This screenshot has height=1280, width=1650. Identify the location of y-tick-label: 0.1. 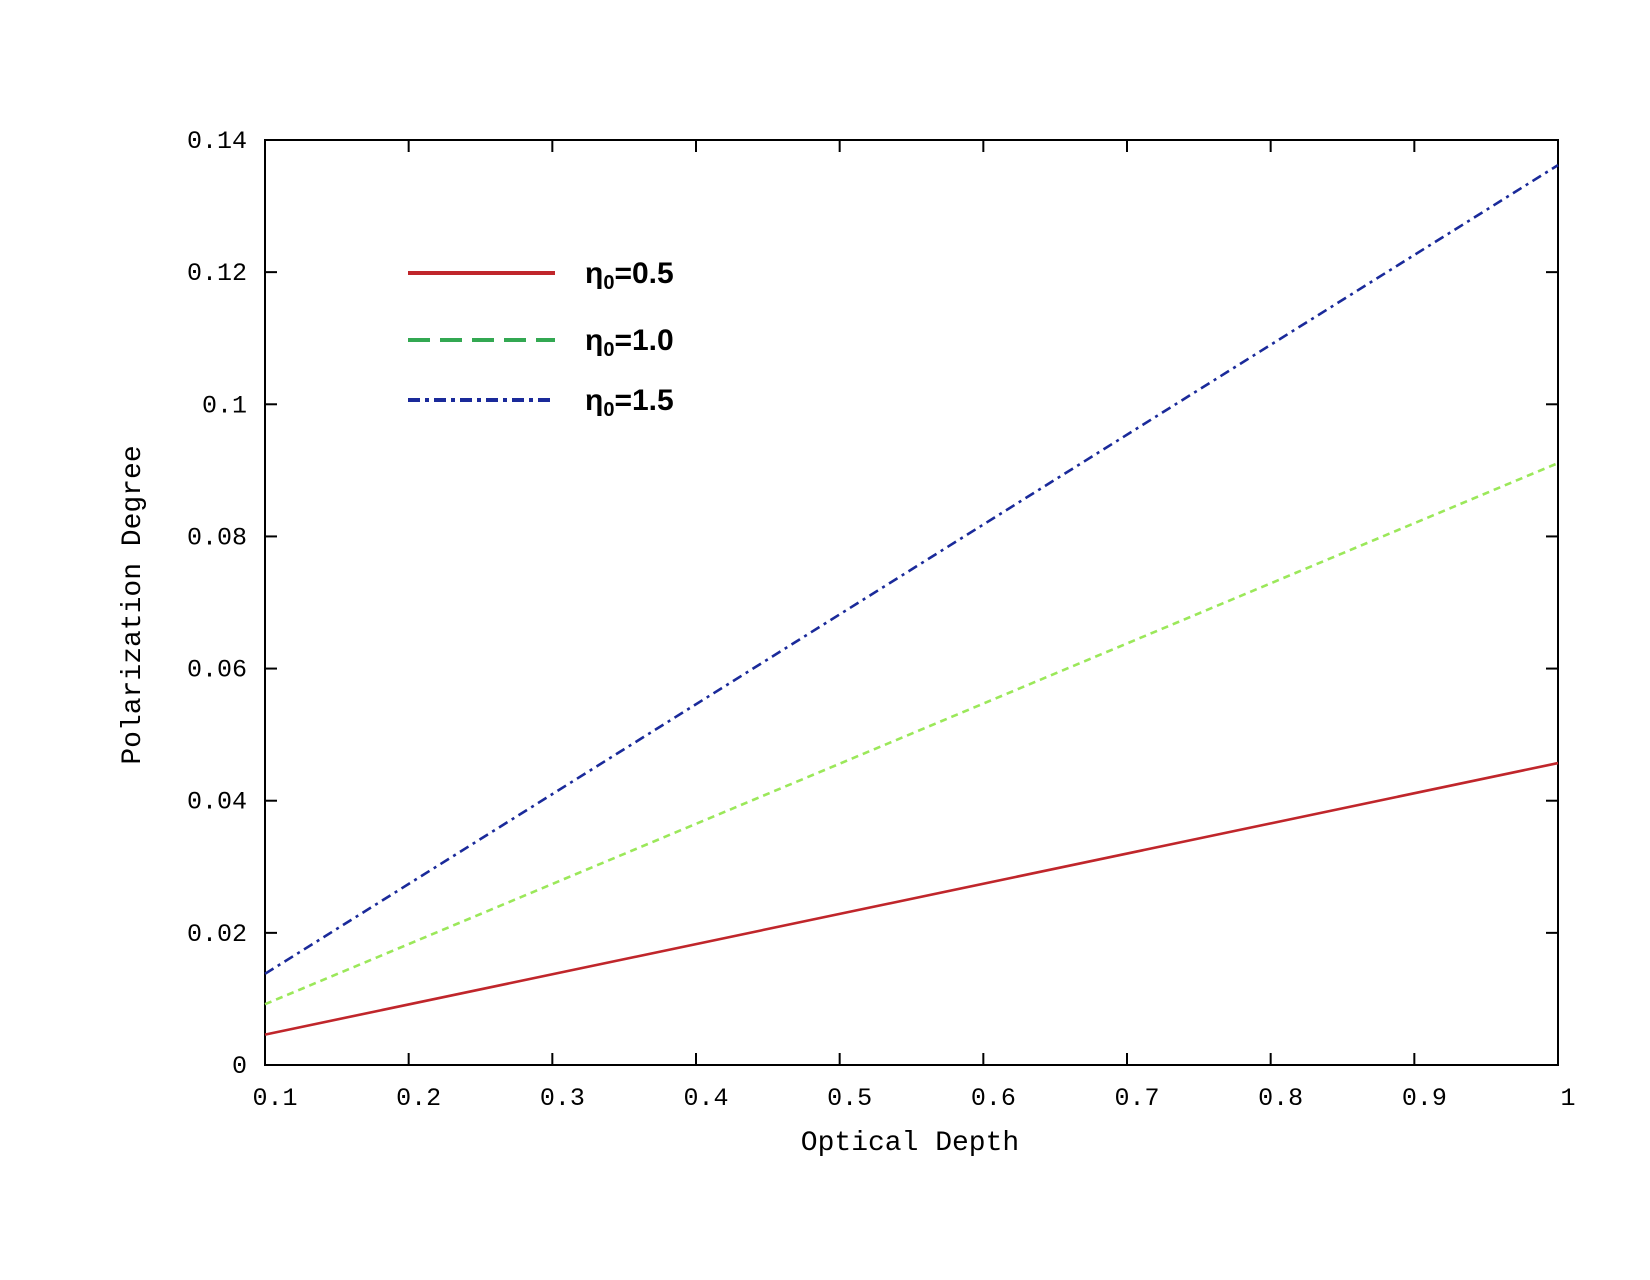
(224, 405).